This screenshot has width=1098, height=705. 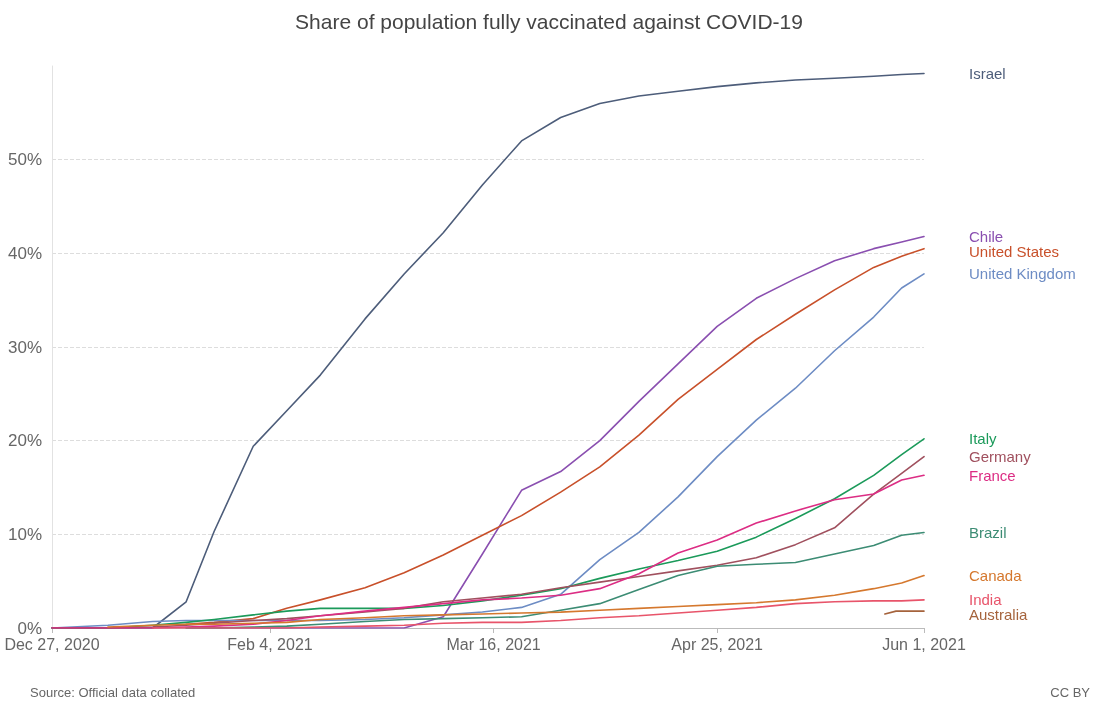 What do you see at coordinates (986, 236) in the screenshot?
I see `text: Chile` at bounding box center [986, 236].